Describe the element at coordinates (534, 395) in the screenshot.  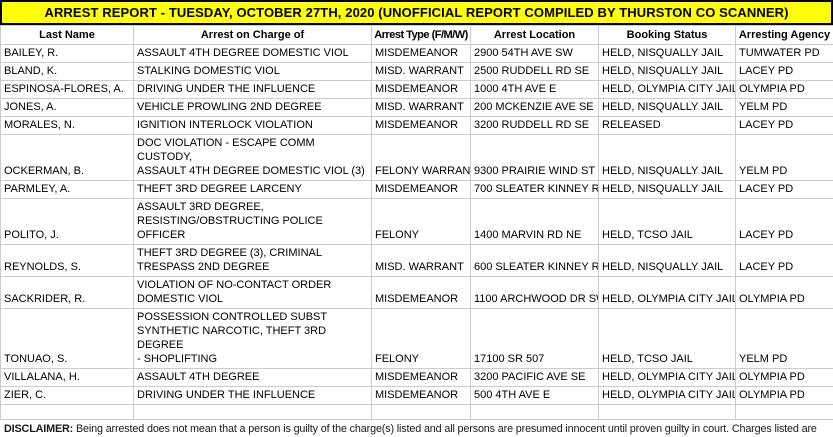
I see `cell-location: 500 4TH AVE E` at that location.